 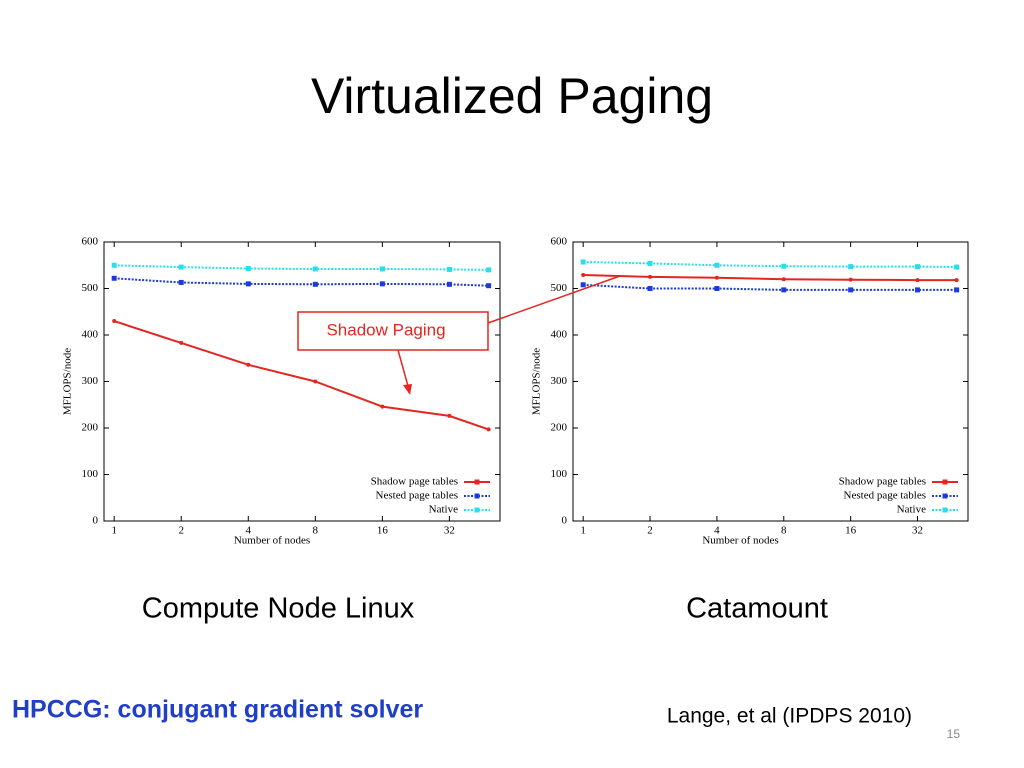 I want to click on annotation: Shadow Paging, so click(x=459, y=335).